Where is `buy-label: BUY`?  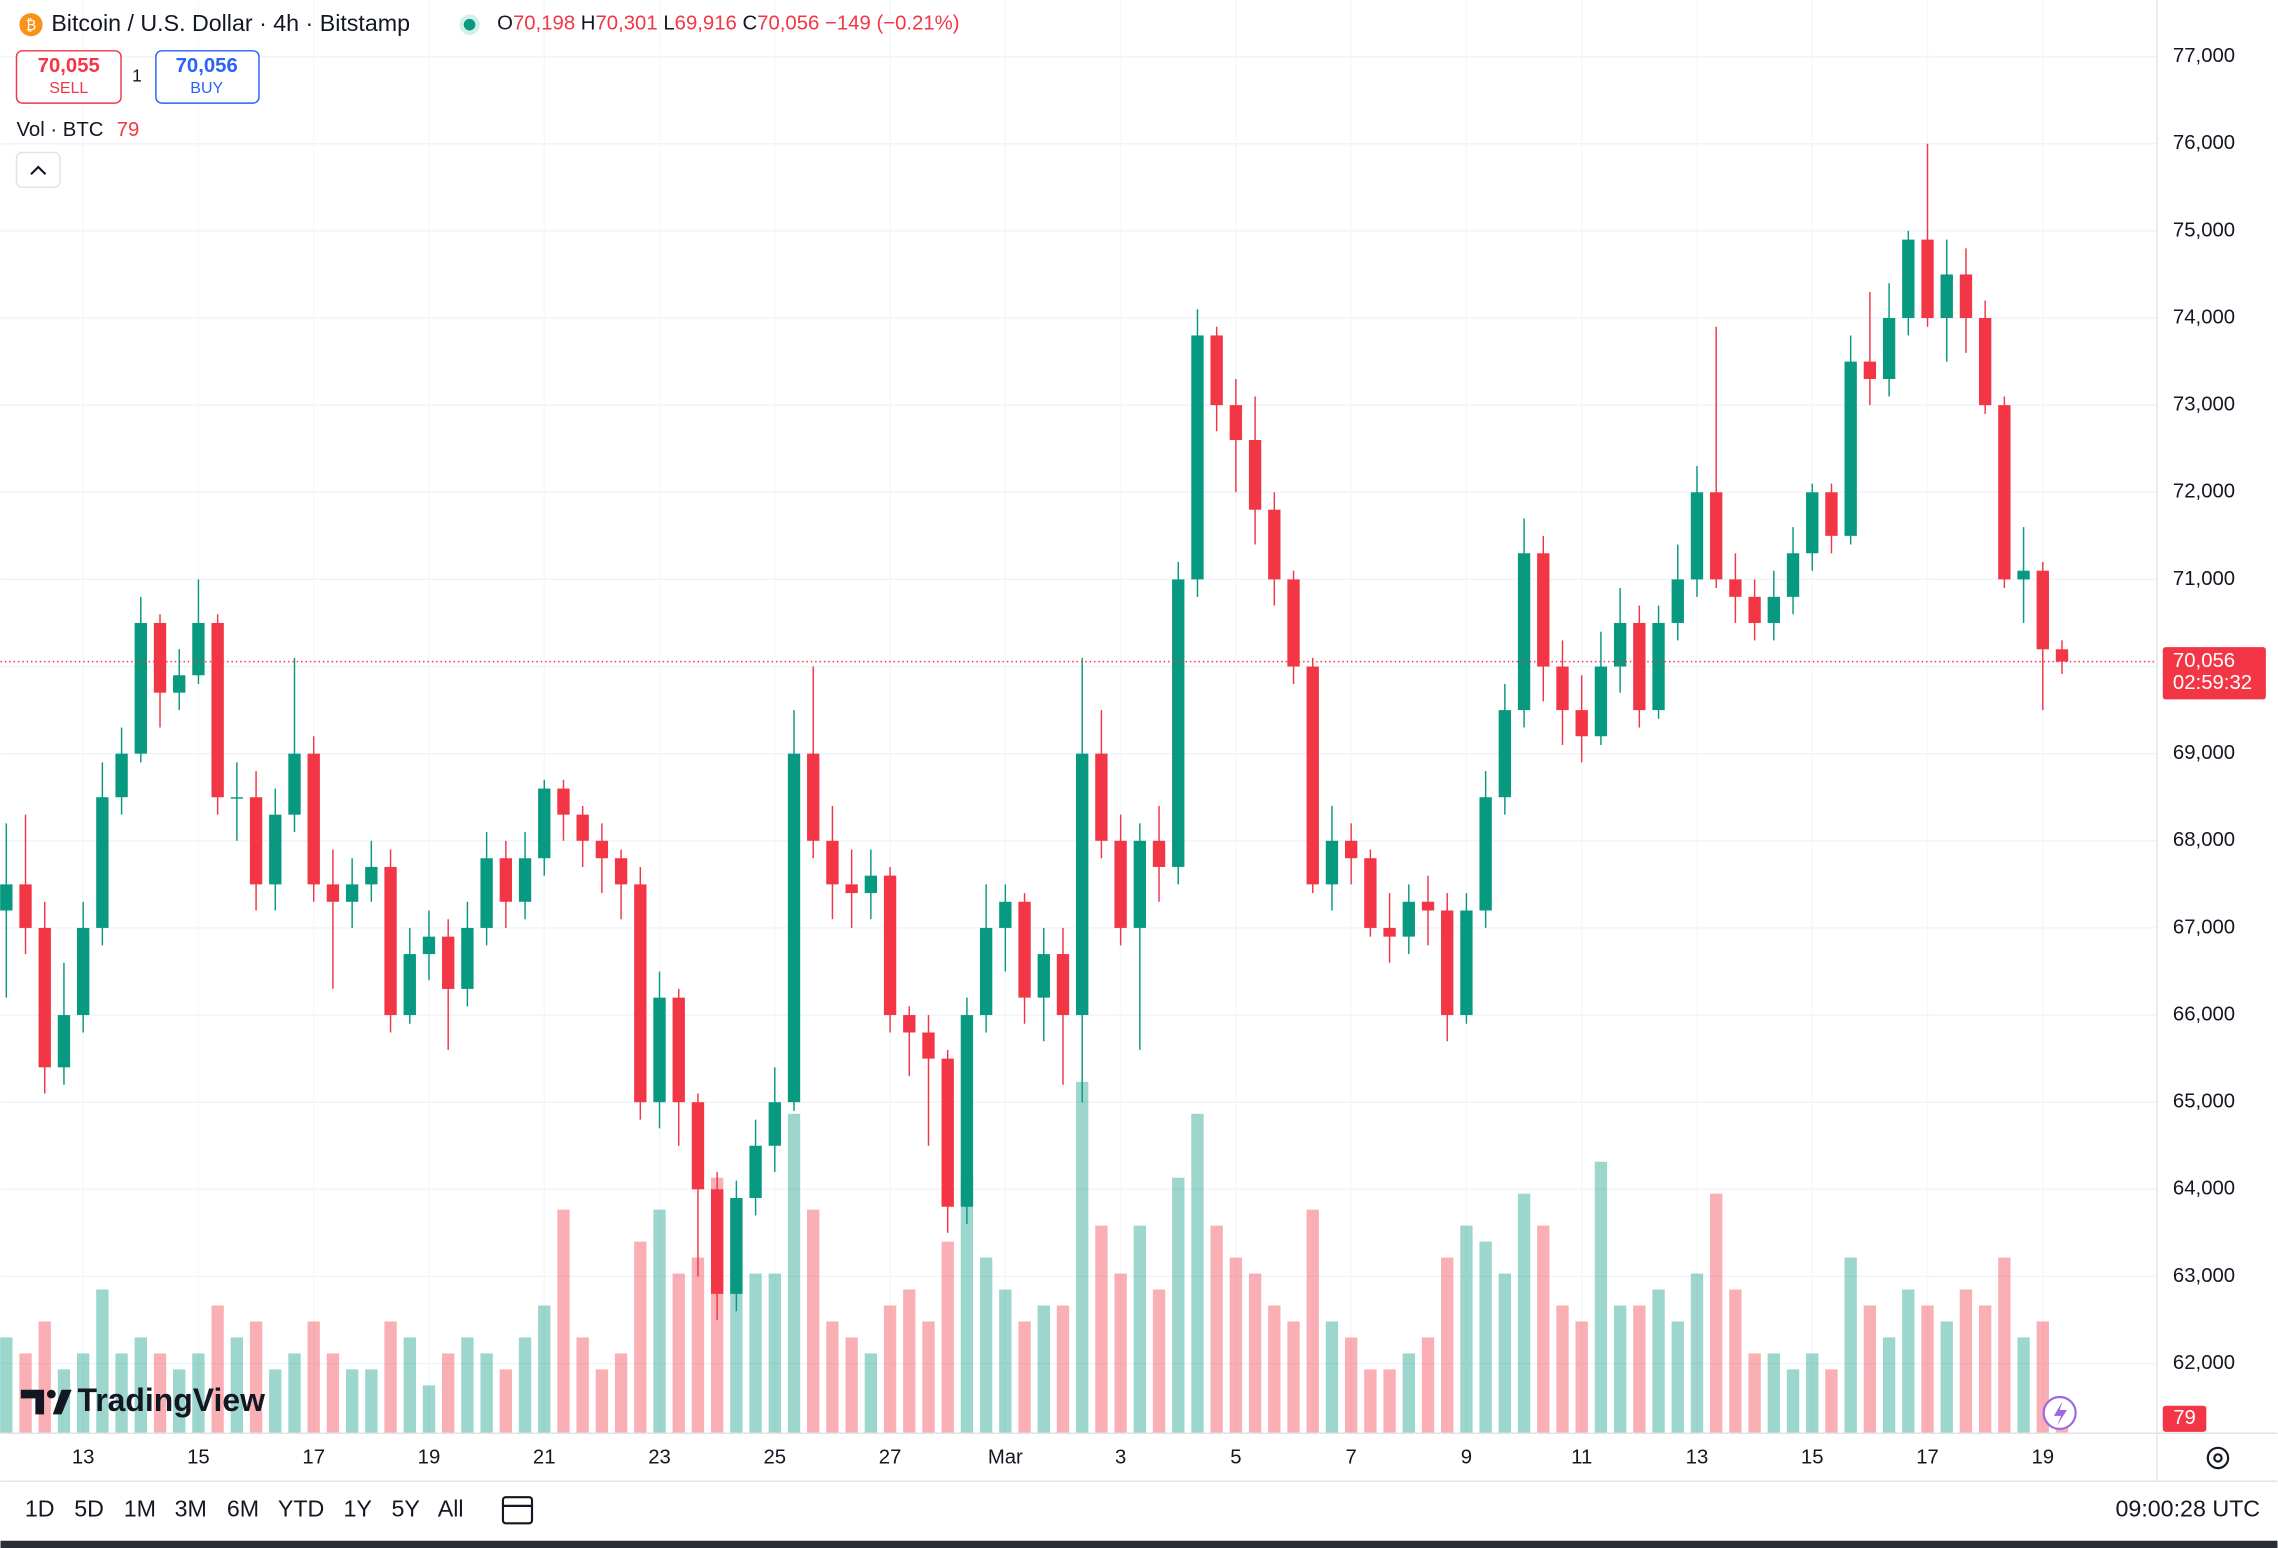
buy-label: BUY is located at coordinates (206, 88).